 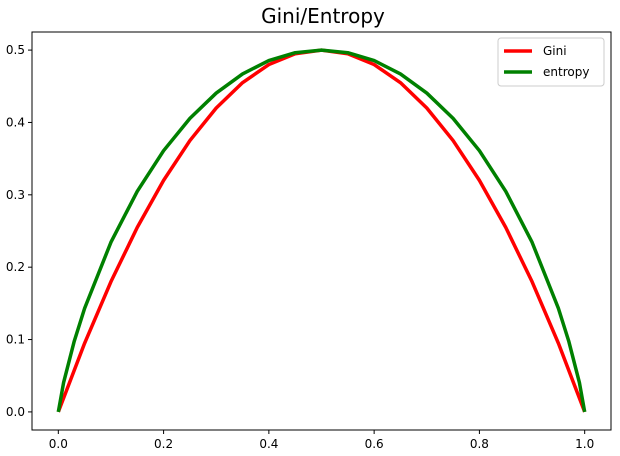 What do you see at coordinates (15, 195) in the screenshot?
I see `y-tick-label: 0.3` at bounding box center [15, 195].